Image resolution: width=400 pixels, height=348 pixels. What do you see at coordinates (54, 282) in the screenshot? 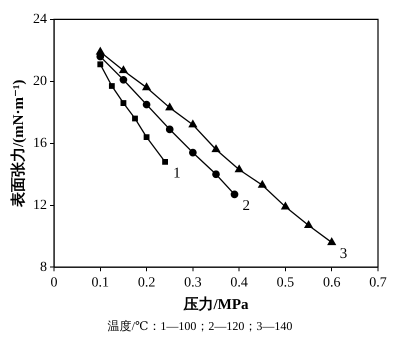
I see `x-tick-label: 0` at bounding box center [54, 282].